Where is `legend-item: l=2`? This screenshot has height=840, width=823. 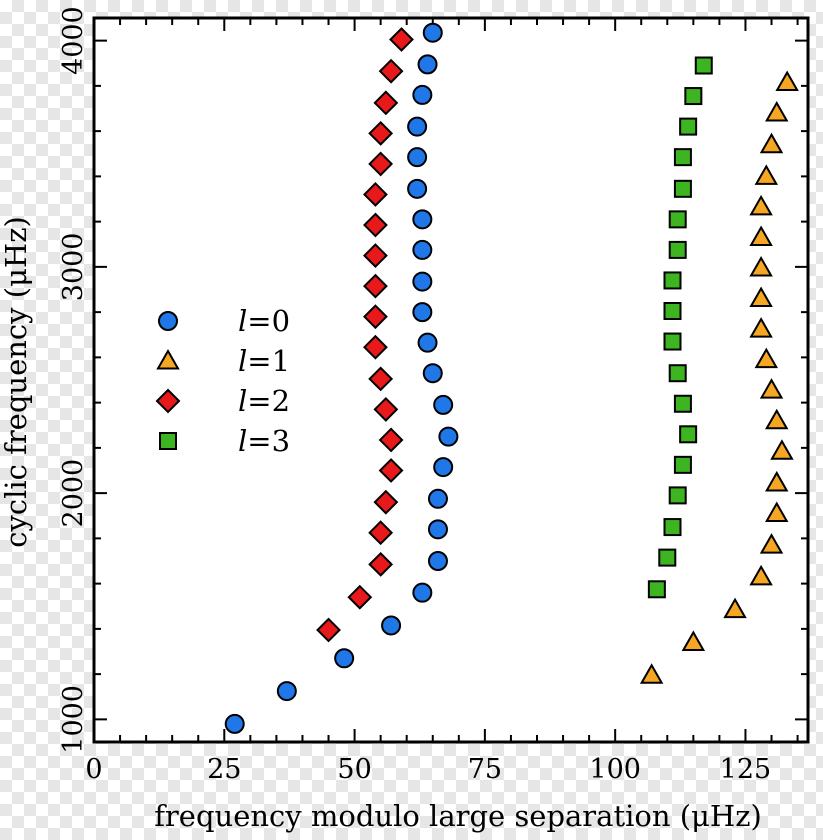
legend-item: l=2 is located at coordinates (222, 401).